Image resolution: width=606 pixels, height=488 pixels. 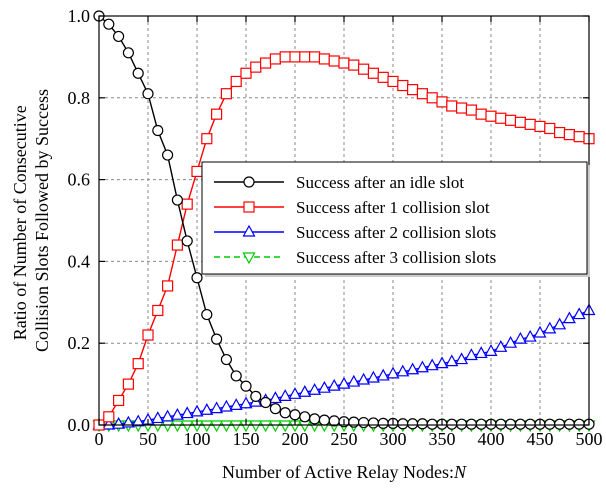 I want to click on x-tick-label: 100, so click(x=197, y=439).